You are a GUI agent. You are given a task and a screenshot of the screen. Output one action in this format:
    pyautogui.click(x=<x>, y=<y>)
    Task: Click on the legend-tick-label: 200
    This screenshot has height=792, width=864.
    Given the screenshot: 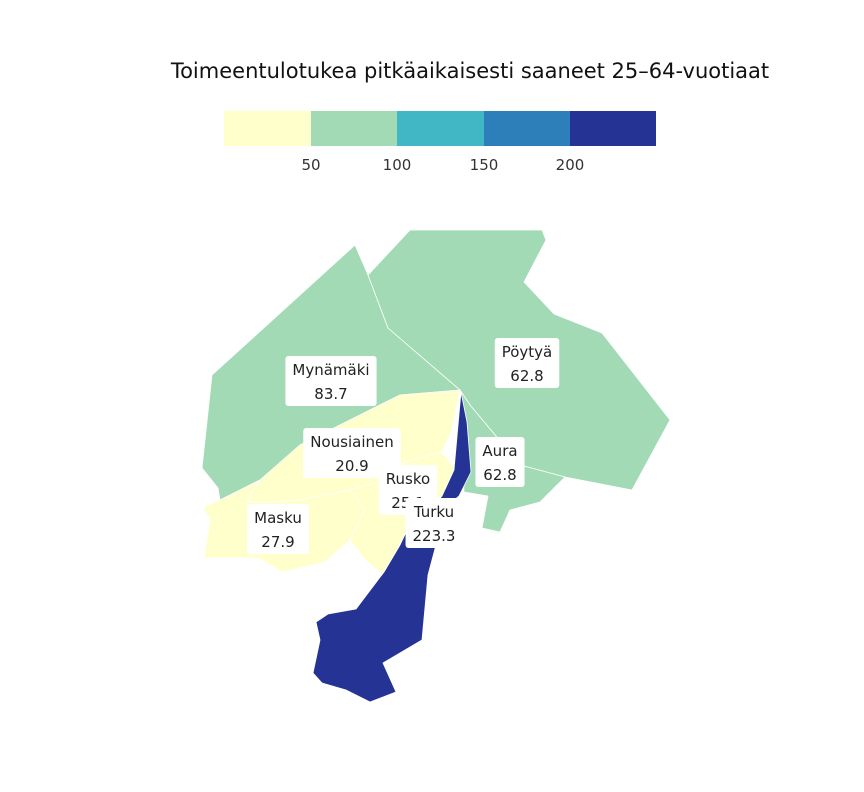 What is the action you would take?
    pyautogui.click(x=570, y=165)
    